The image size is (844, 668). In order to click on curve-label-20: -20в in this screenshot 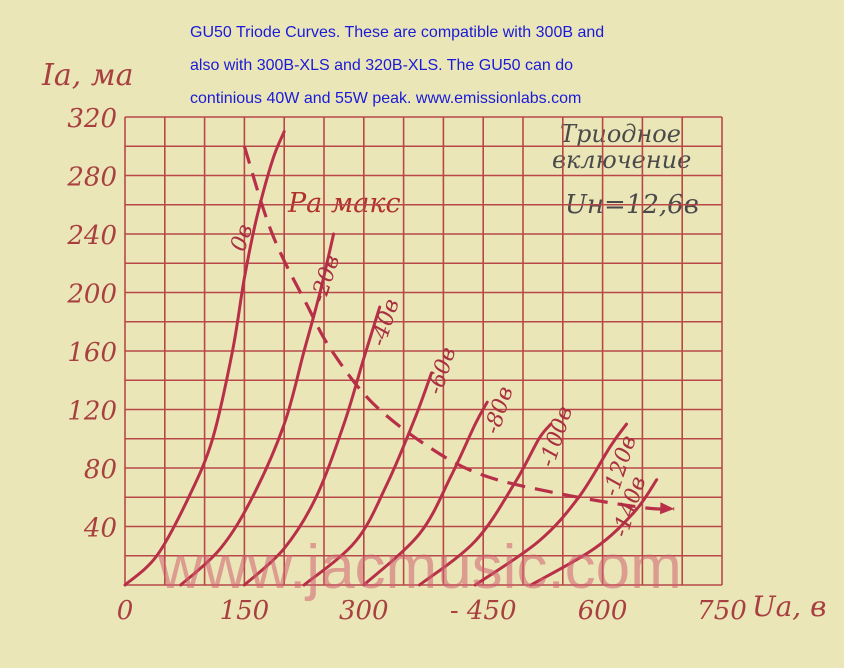, I will do `click(325, 279)`.